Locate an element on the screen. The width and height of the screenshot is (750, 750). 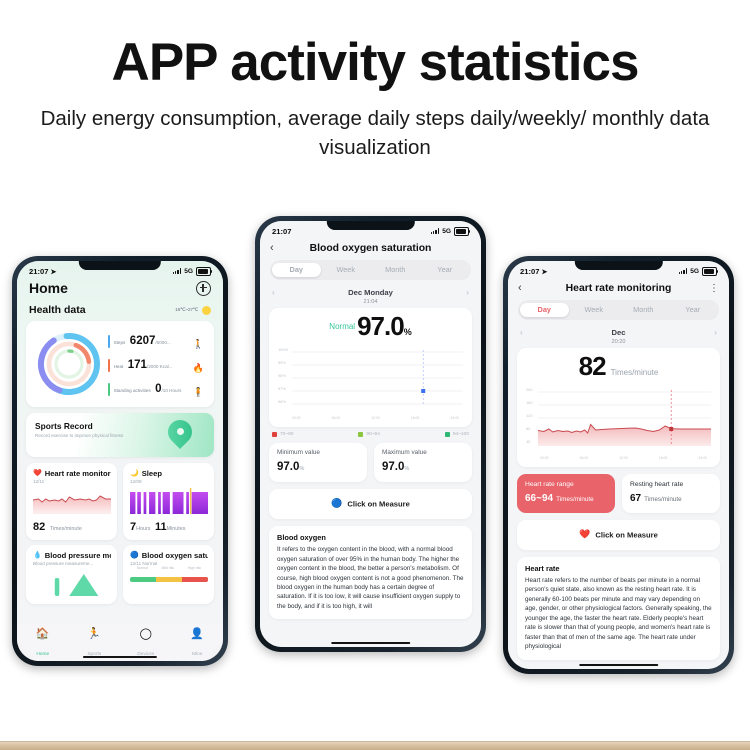
sleep-mini-card: 🌙 Sleep 12/09 is located at coordinates (168, 501).